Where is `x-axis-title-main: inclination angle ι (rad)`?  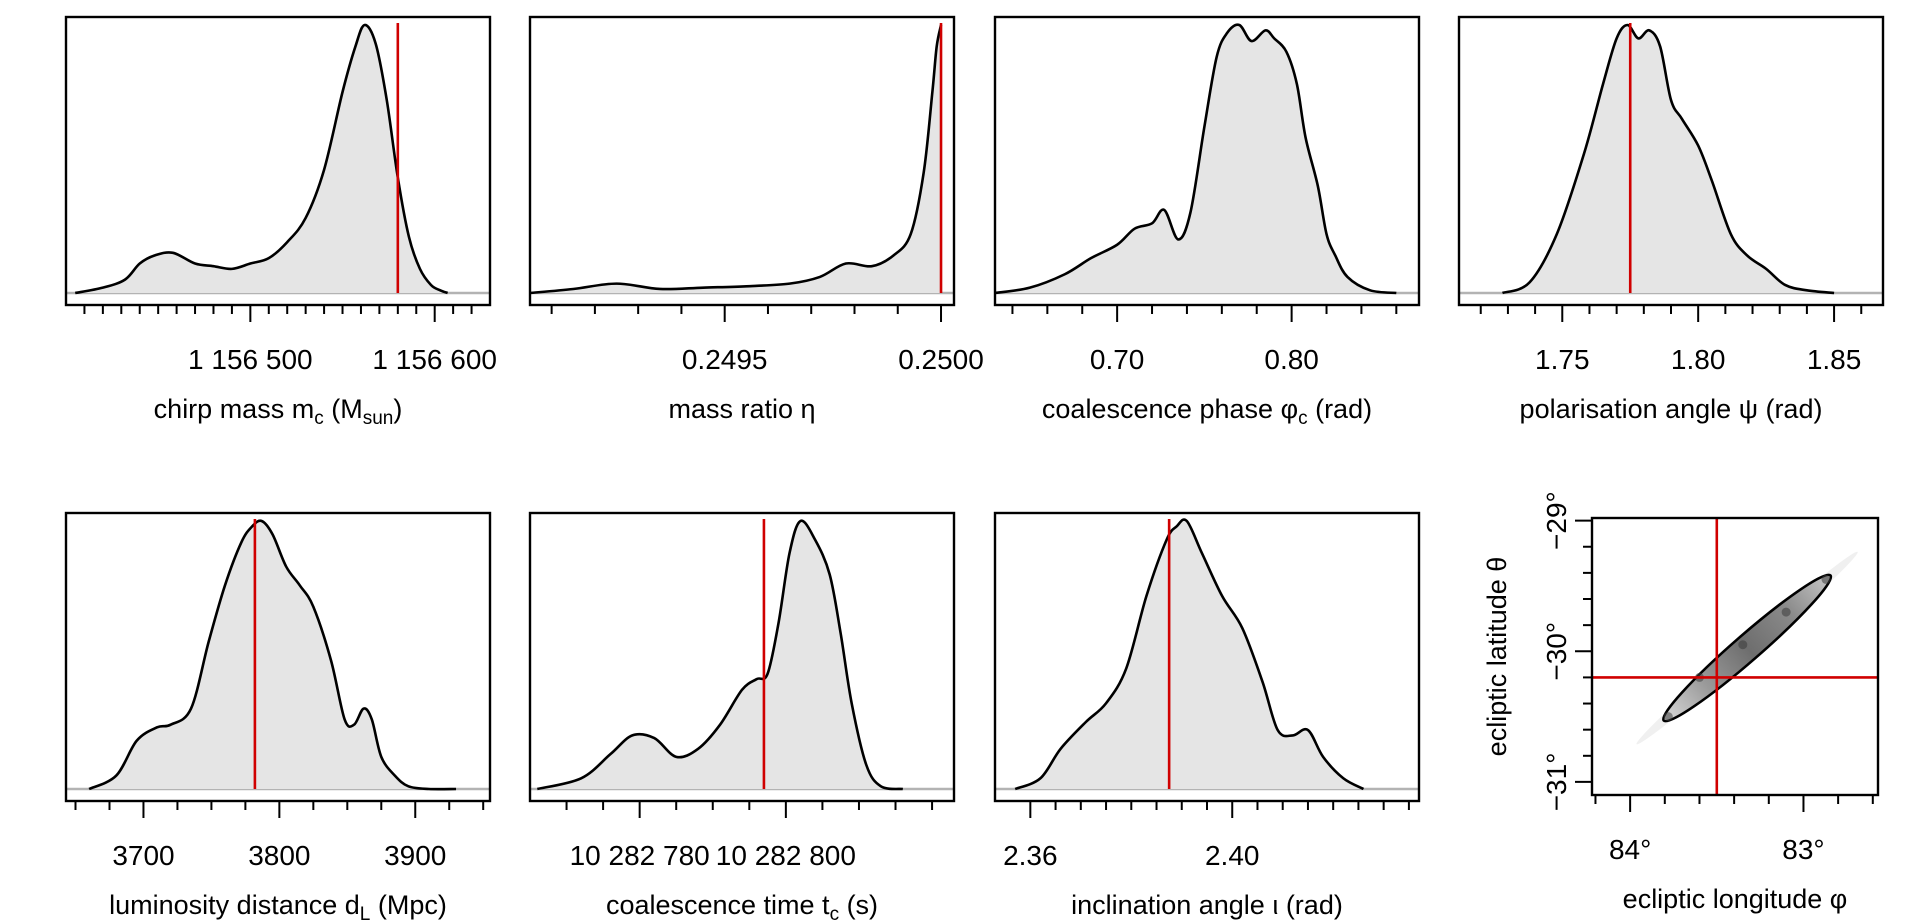
x-axis-title-main: inclination angle ι (rad) is located at coordinates (1207, 905).